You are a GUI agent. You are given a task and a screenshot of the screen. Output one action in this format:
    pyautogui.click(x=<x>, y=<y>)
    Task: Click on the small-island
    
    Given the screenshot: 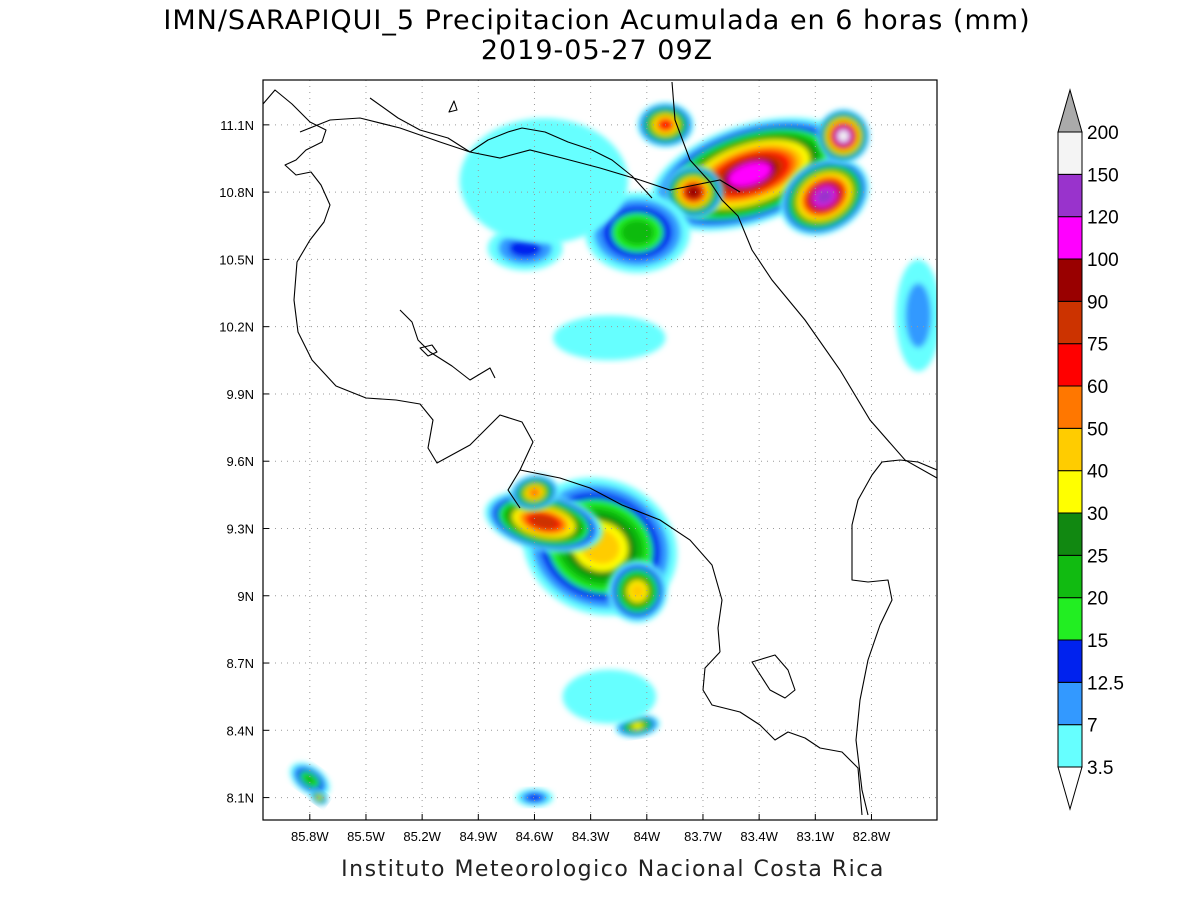 What is the action you would take?
    pyautogui.click(x=453, y=106)
    